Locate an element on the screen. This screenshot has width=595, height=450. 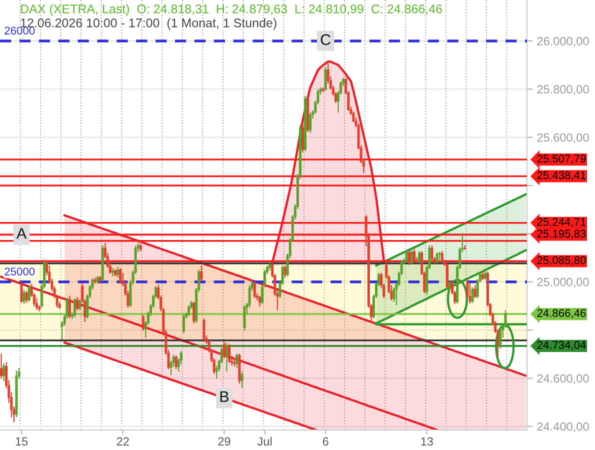
ref-line-label: 24.866,46 is located at coordinates (561, 313).